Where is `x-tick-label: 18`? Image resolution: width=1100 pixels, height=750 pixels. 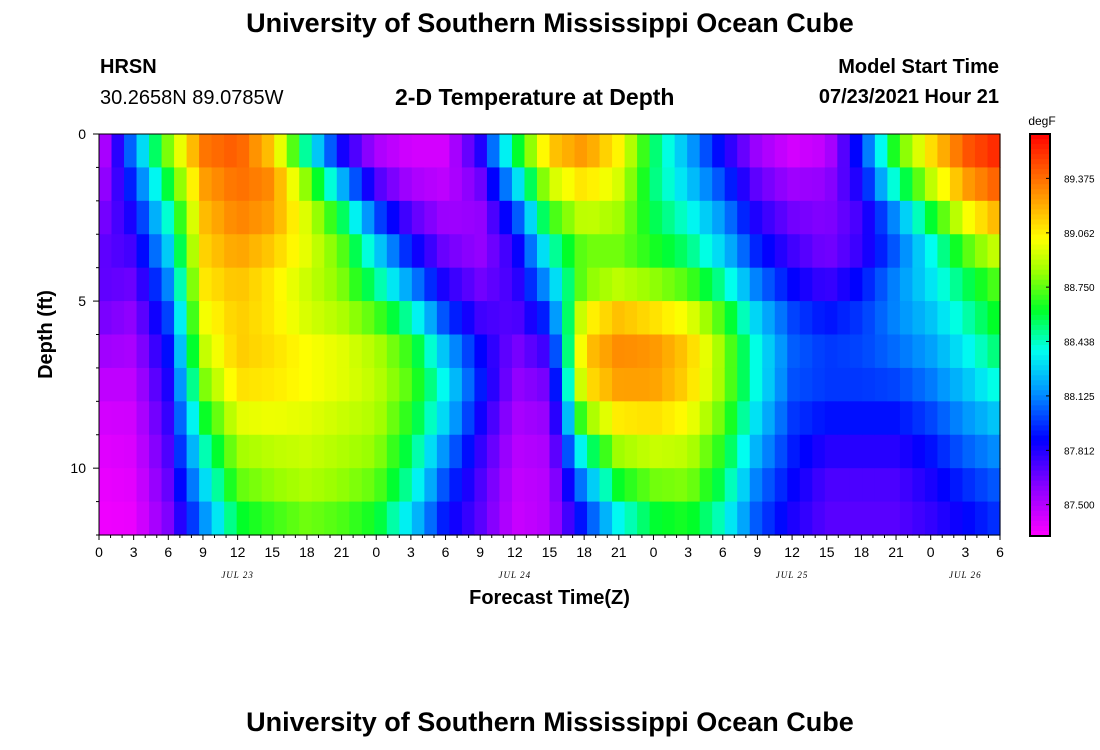 x-tick-label: 18 is located at coordinates (862, 552).